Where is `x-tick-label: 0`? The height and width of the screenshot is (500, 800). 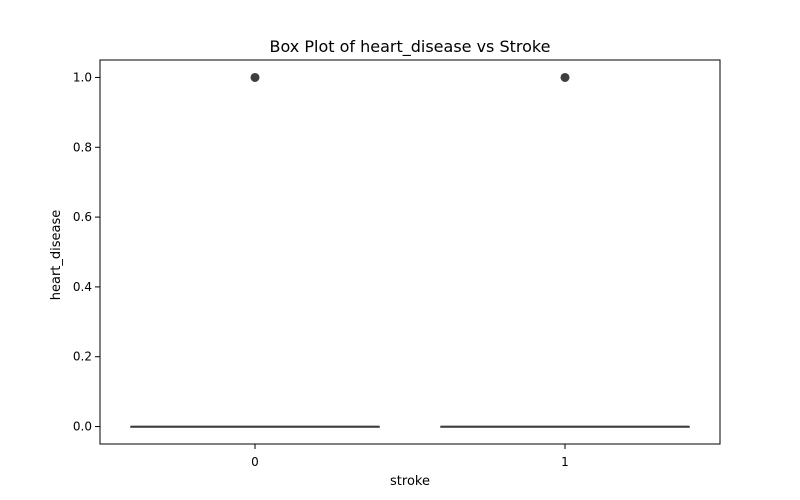 x-tick-label: 0 is located at coordinates (255, 462).